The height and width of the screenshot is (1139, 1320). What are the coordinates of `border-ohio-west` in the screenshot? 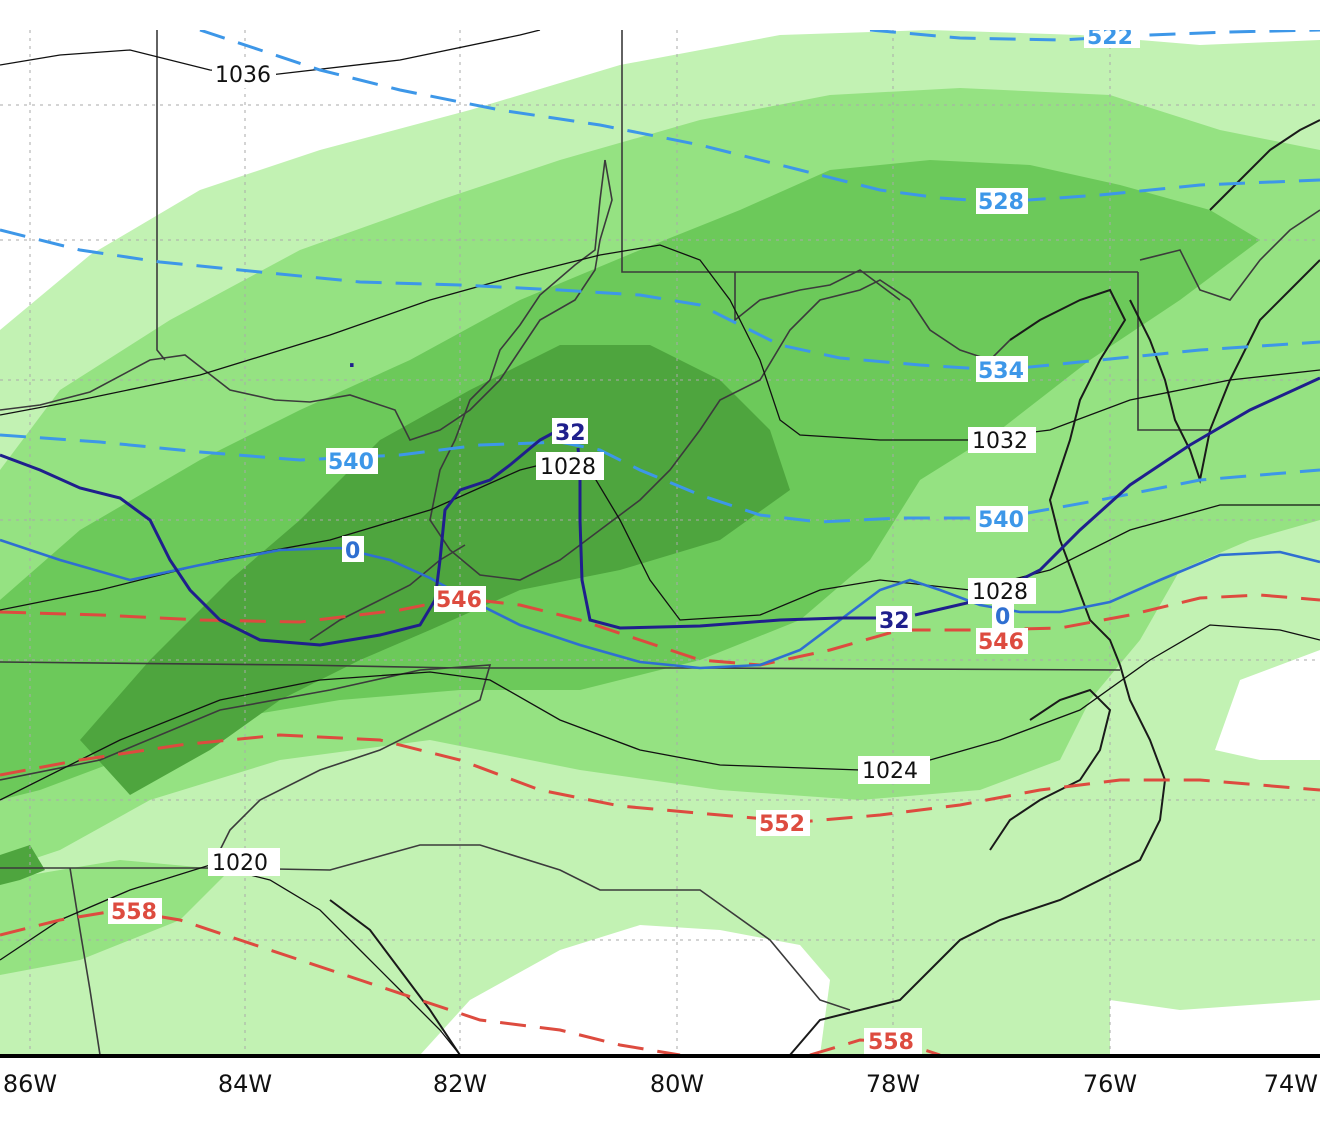 It's located at (161, 195).